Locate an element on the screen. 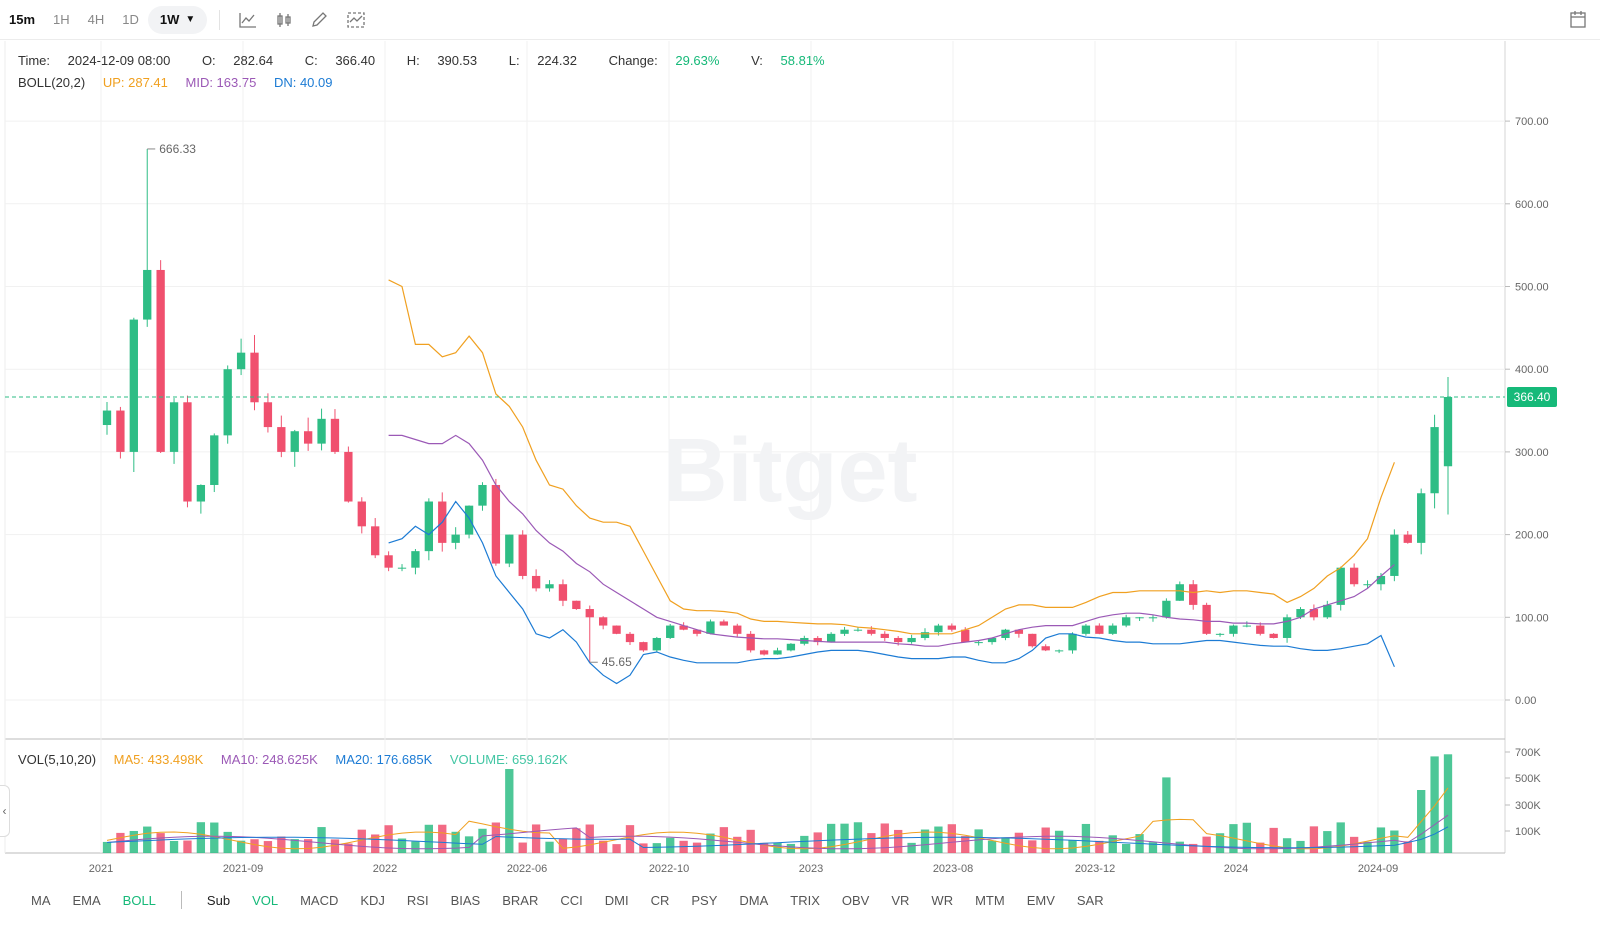 The width and height of the screenshot is (1600, 948). indicator-icon is located at coordinates (356, 20).